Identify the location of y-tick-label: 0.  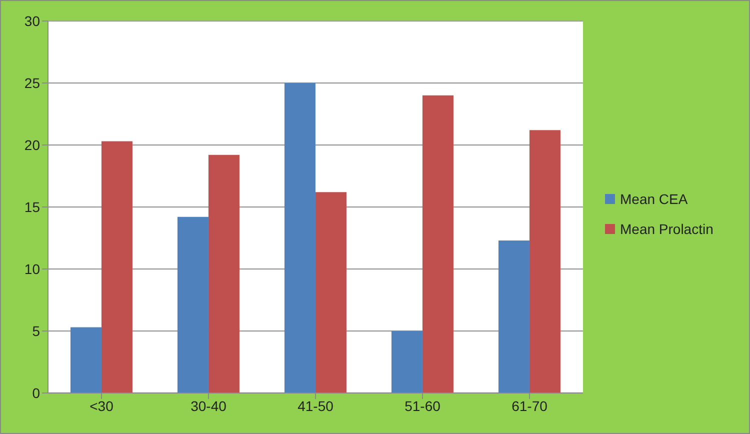
(36, 392).